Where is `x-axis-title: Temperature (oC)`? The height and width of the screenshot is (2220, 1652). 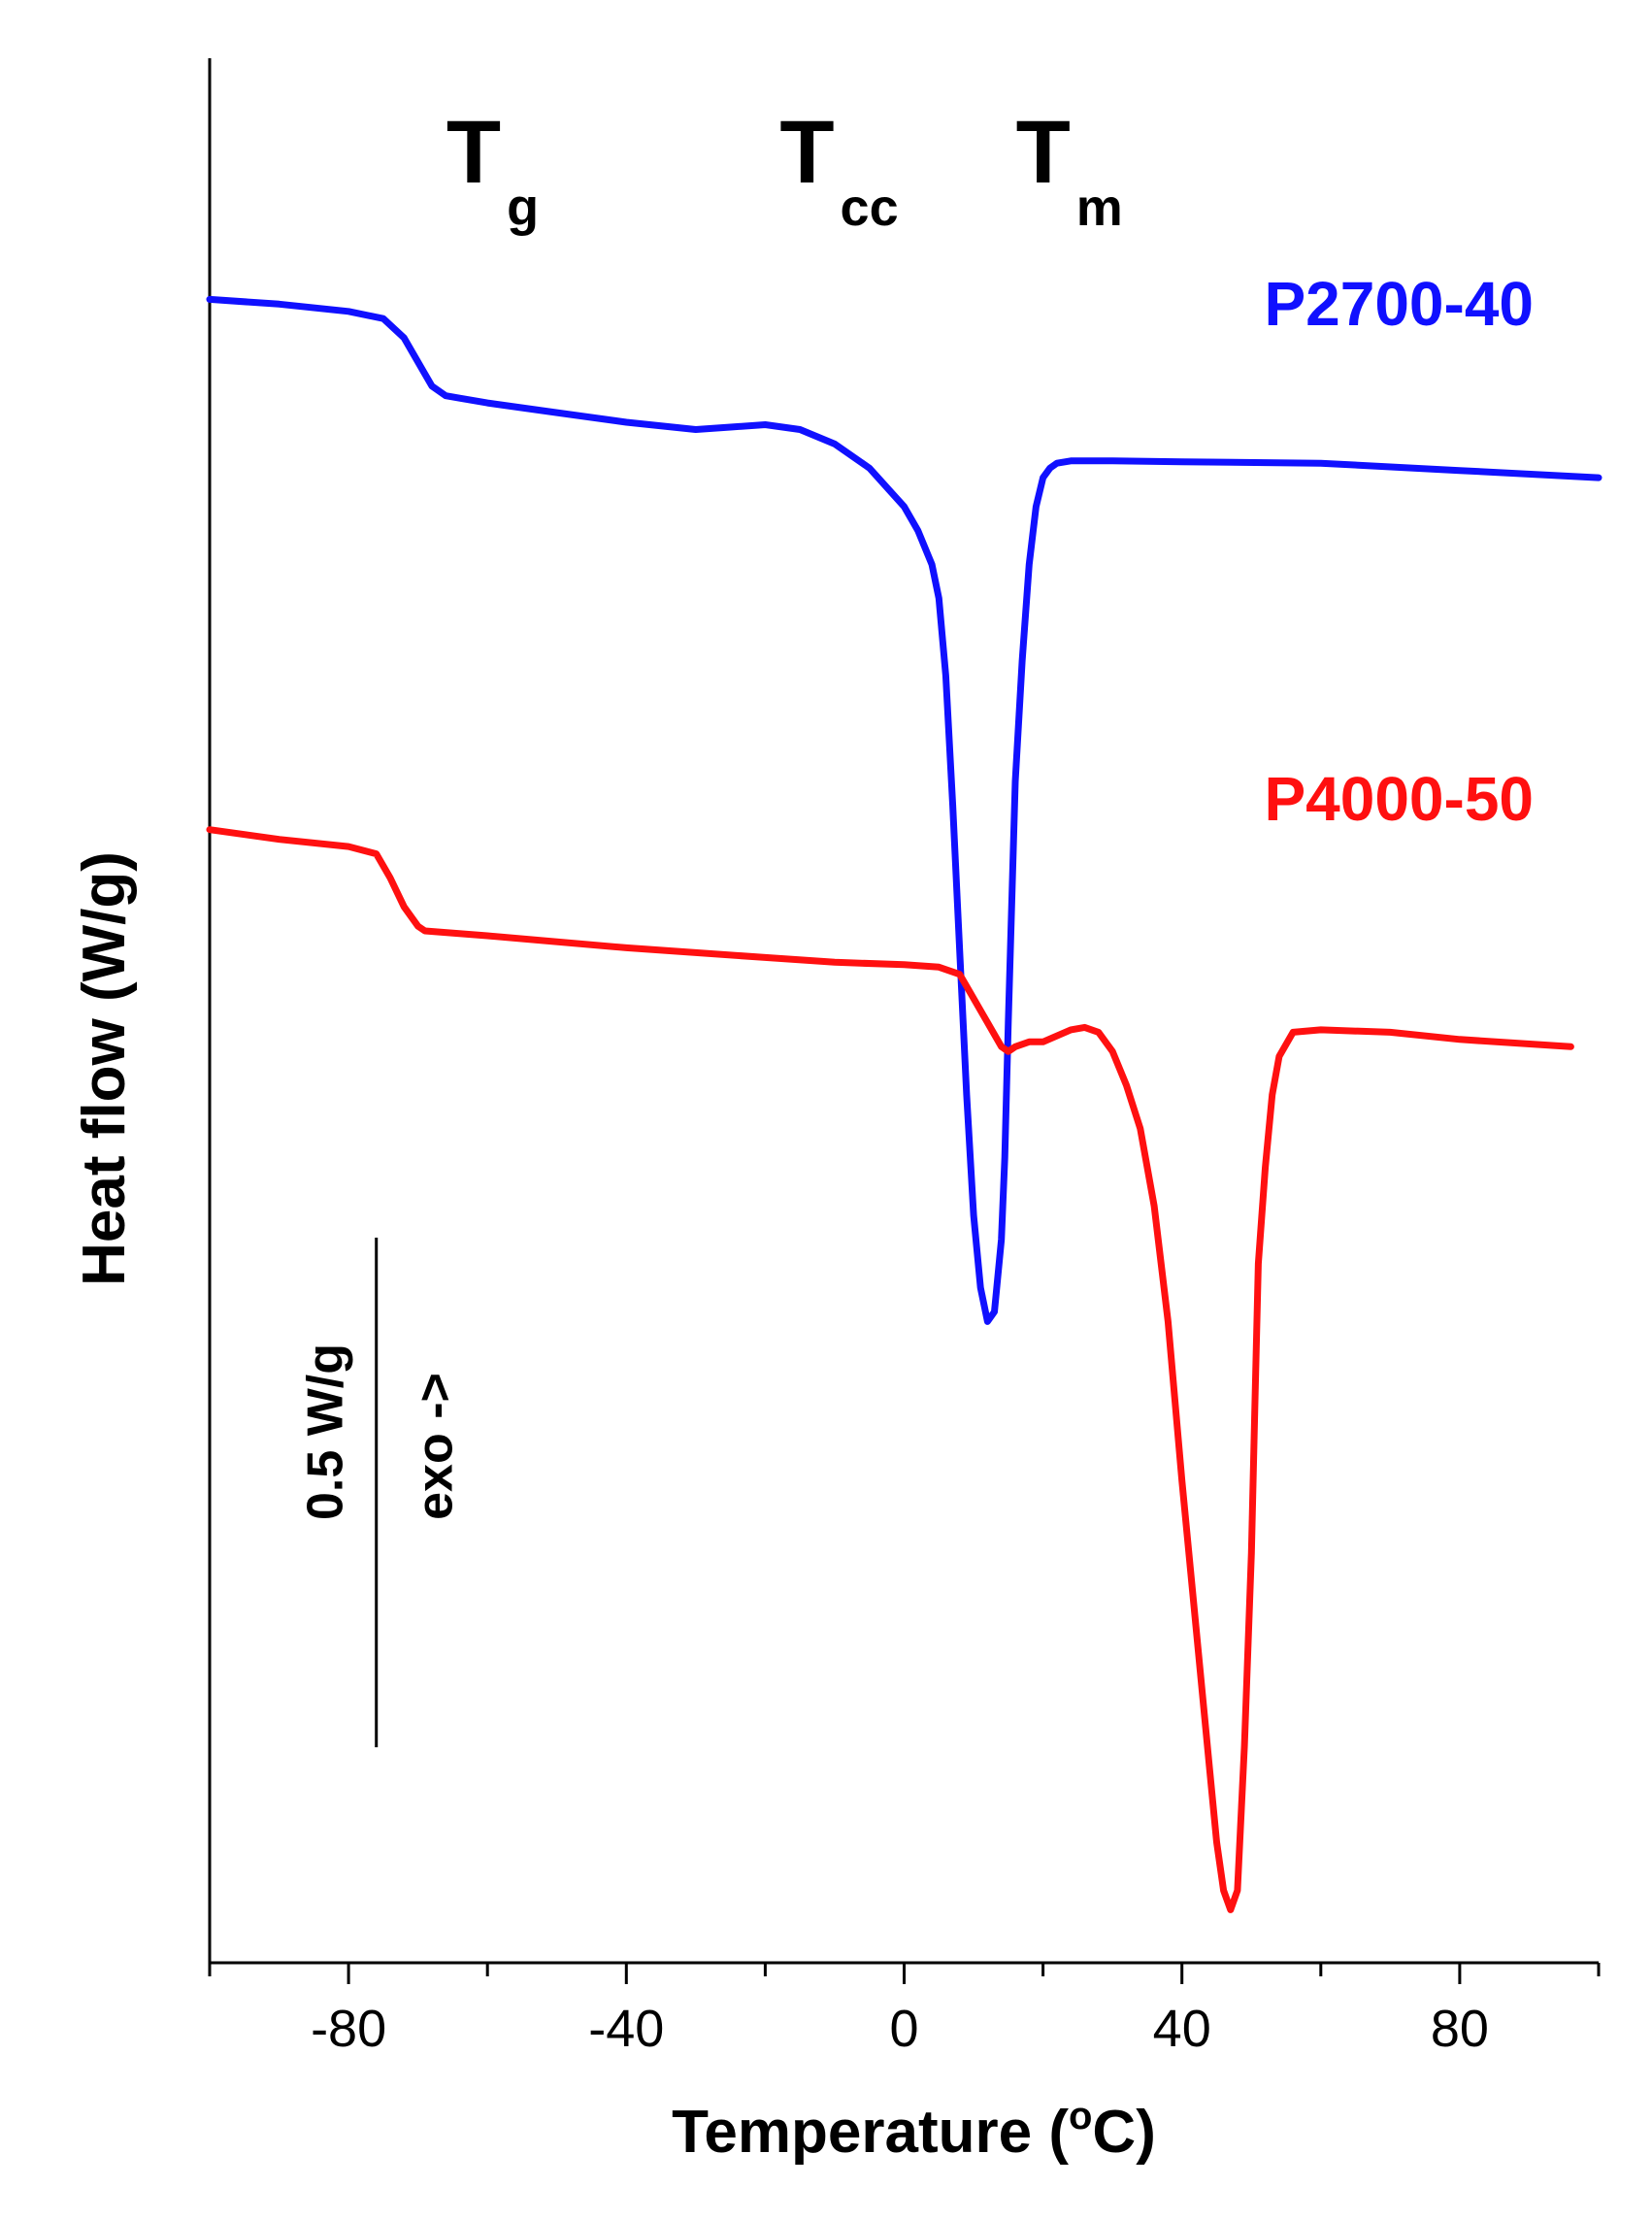 x-axis-title: Temperature (oC) is located at coordinates (914, 2130).